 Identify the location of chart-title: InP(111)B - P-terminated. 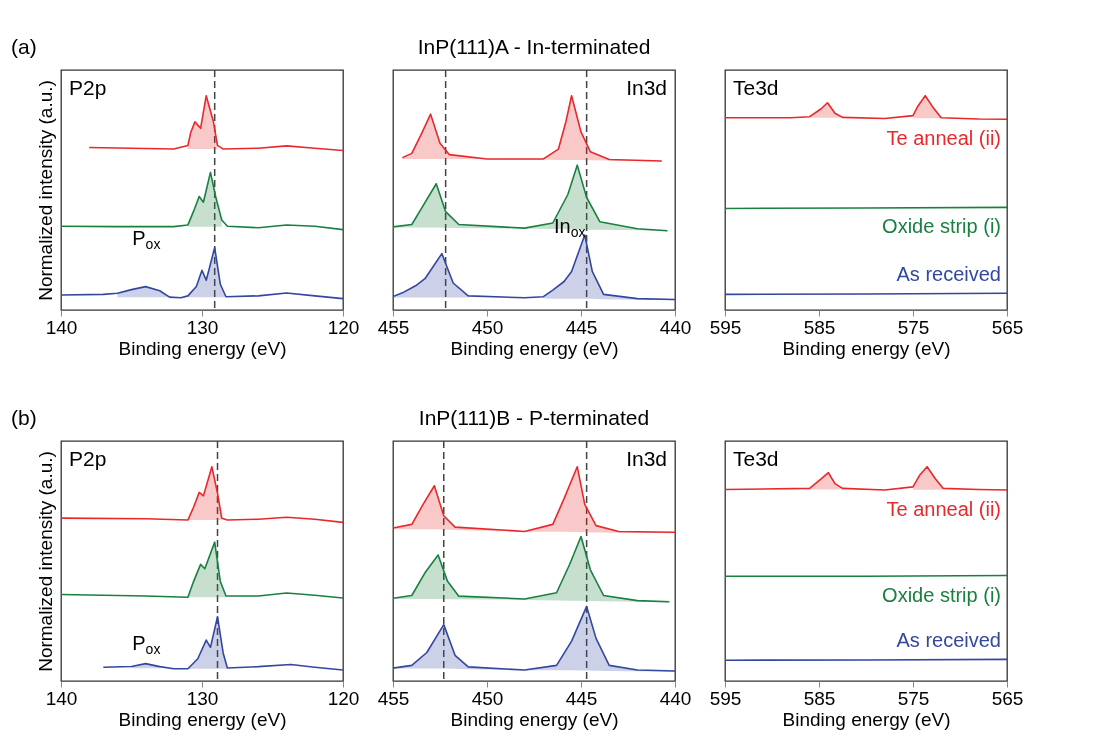
(534, 417).